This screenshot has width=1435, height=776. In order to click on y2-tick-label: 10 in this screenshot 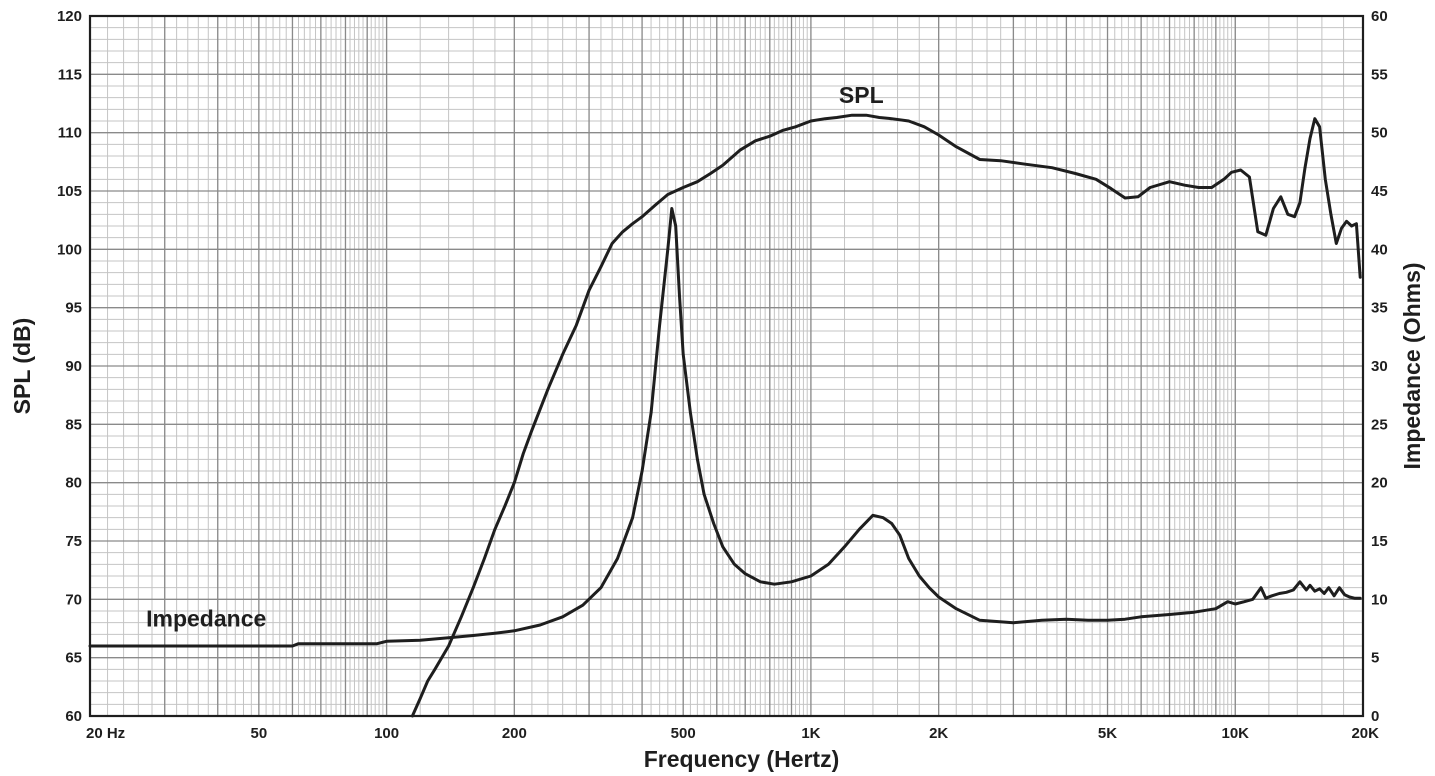, I will do `click(1379, 599)`.